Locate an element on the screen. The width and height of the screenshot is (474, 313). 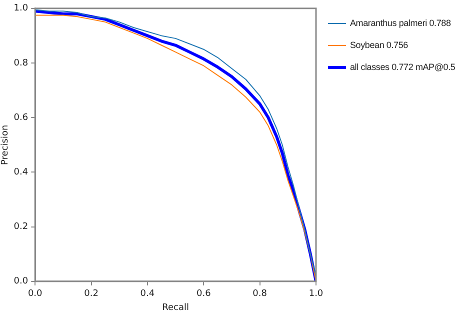
x-tick-label: 1.0 is located at coordinates (316, 294).